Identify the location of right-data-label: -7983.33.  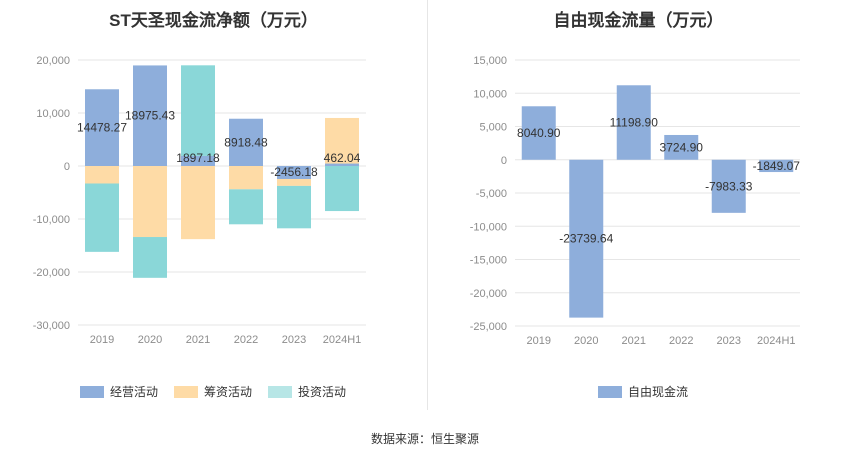
(729, 186).